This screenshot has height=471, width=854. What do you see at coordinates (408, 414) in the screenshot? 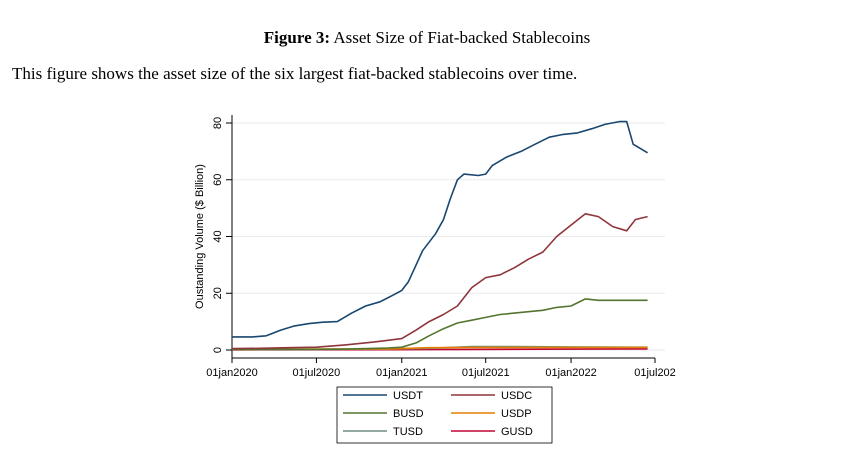
I see `legend-label-busd: BUSD` at bounding box center [408, 414].